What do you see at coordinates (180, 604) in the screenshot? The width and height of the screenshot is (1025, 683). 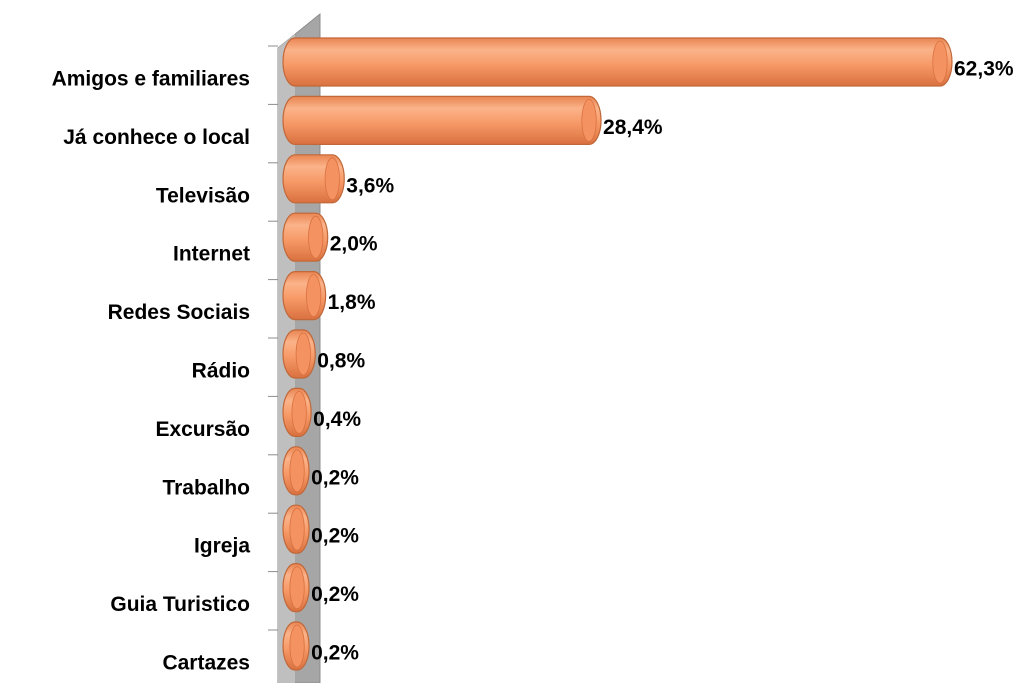 I see `category-label: Guia Turistico` at bounding box center [180, 604].